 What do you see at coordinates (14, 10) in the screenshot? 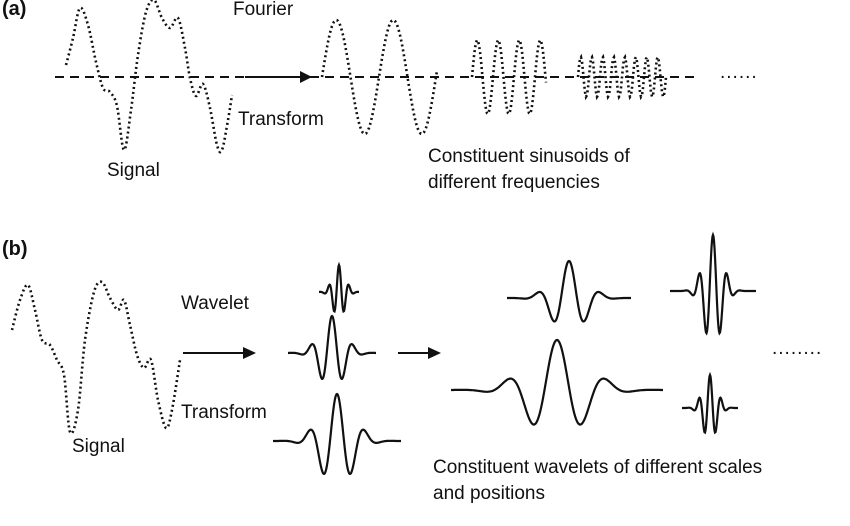
I see `panel-a-label: (a)` at bounding box center [14, 10].